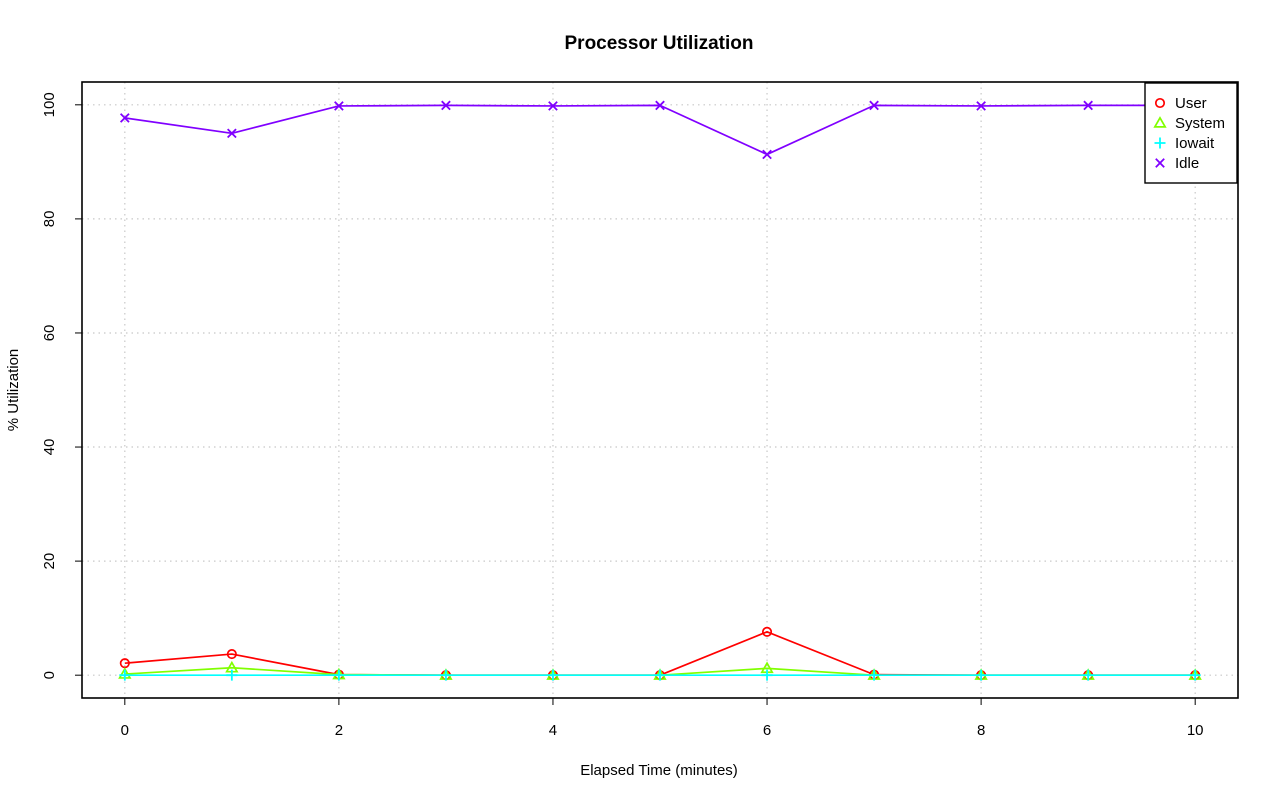  Describe the element at coordinates (659, 770) in the screenshot. I see `x-axis-label: Elapsed Time (minutes)` at that location.